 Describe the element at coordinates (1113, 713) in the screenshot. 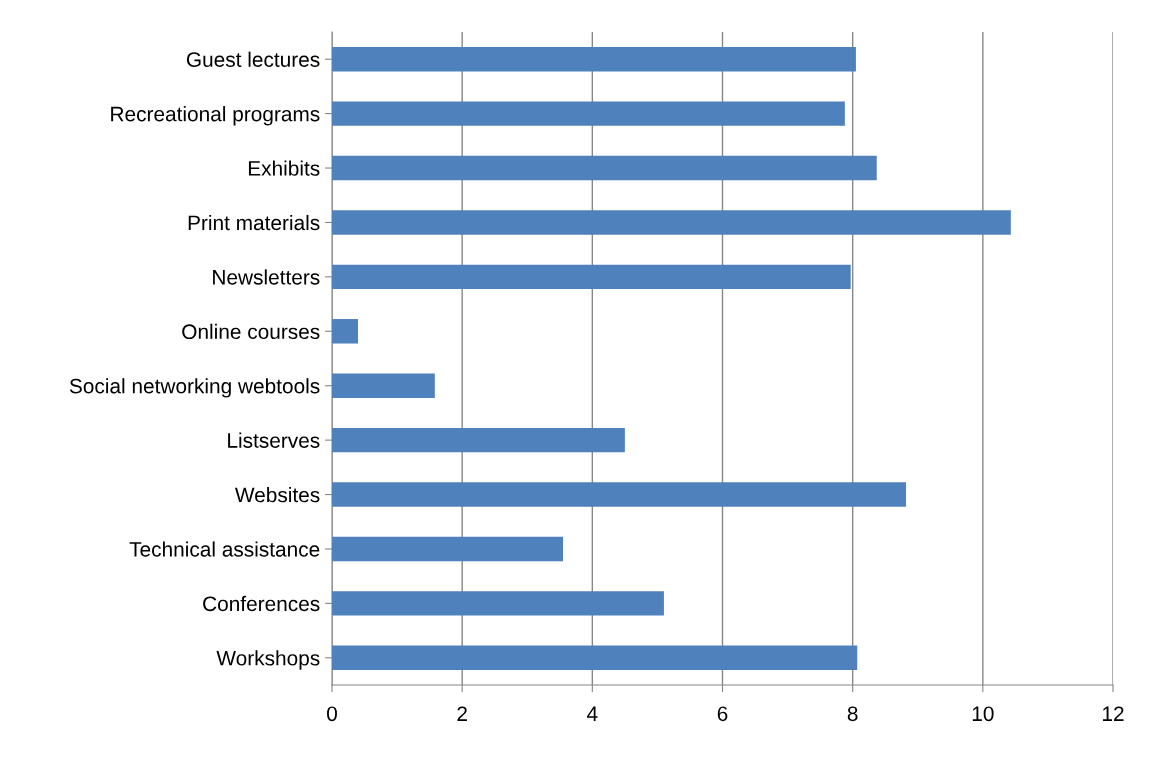

I see `x-tick-label: 12` at that location.